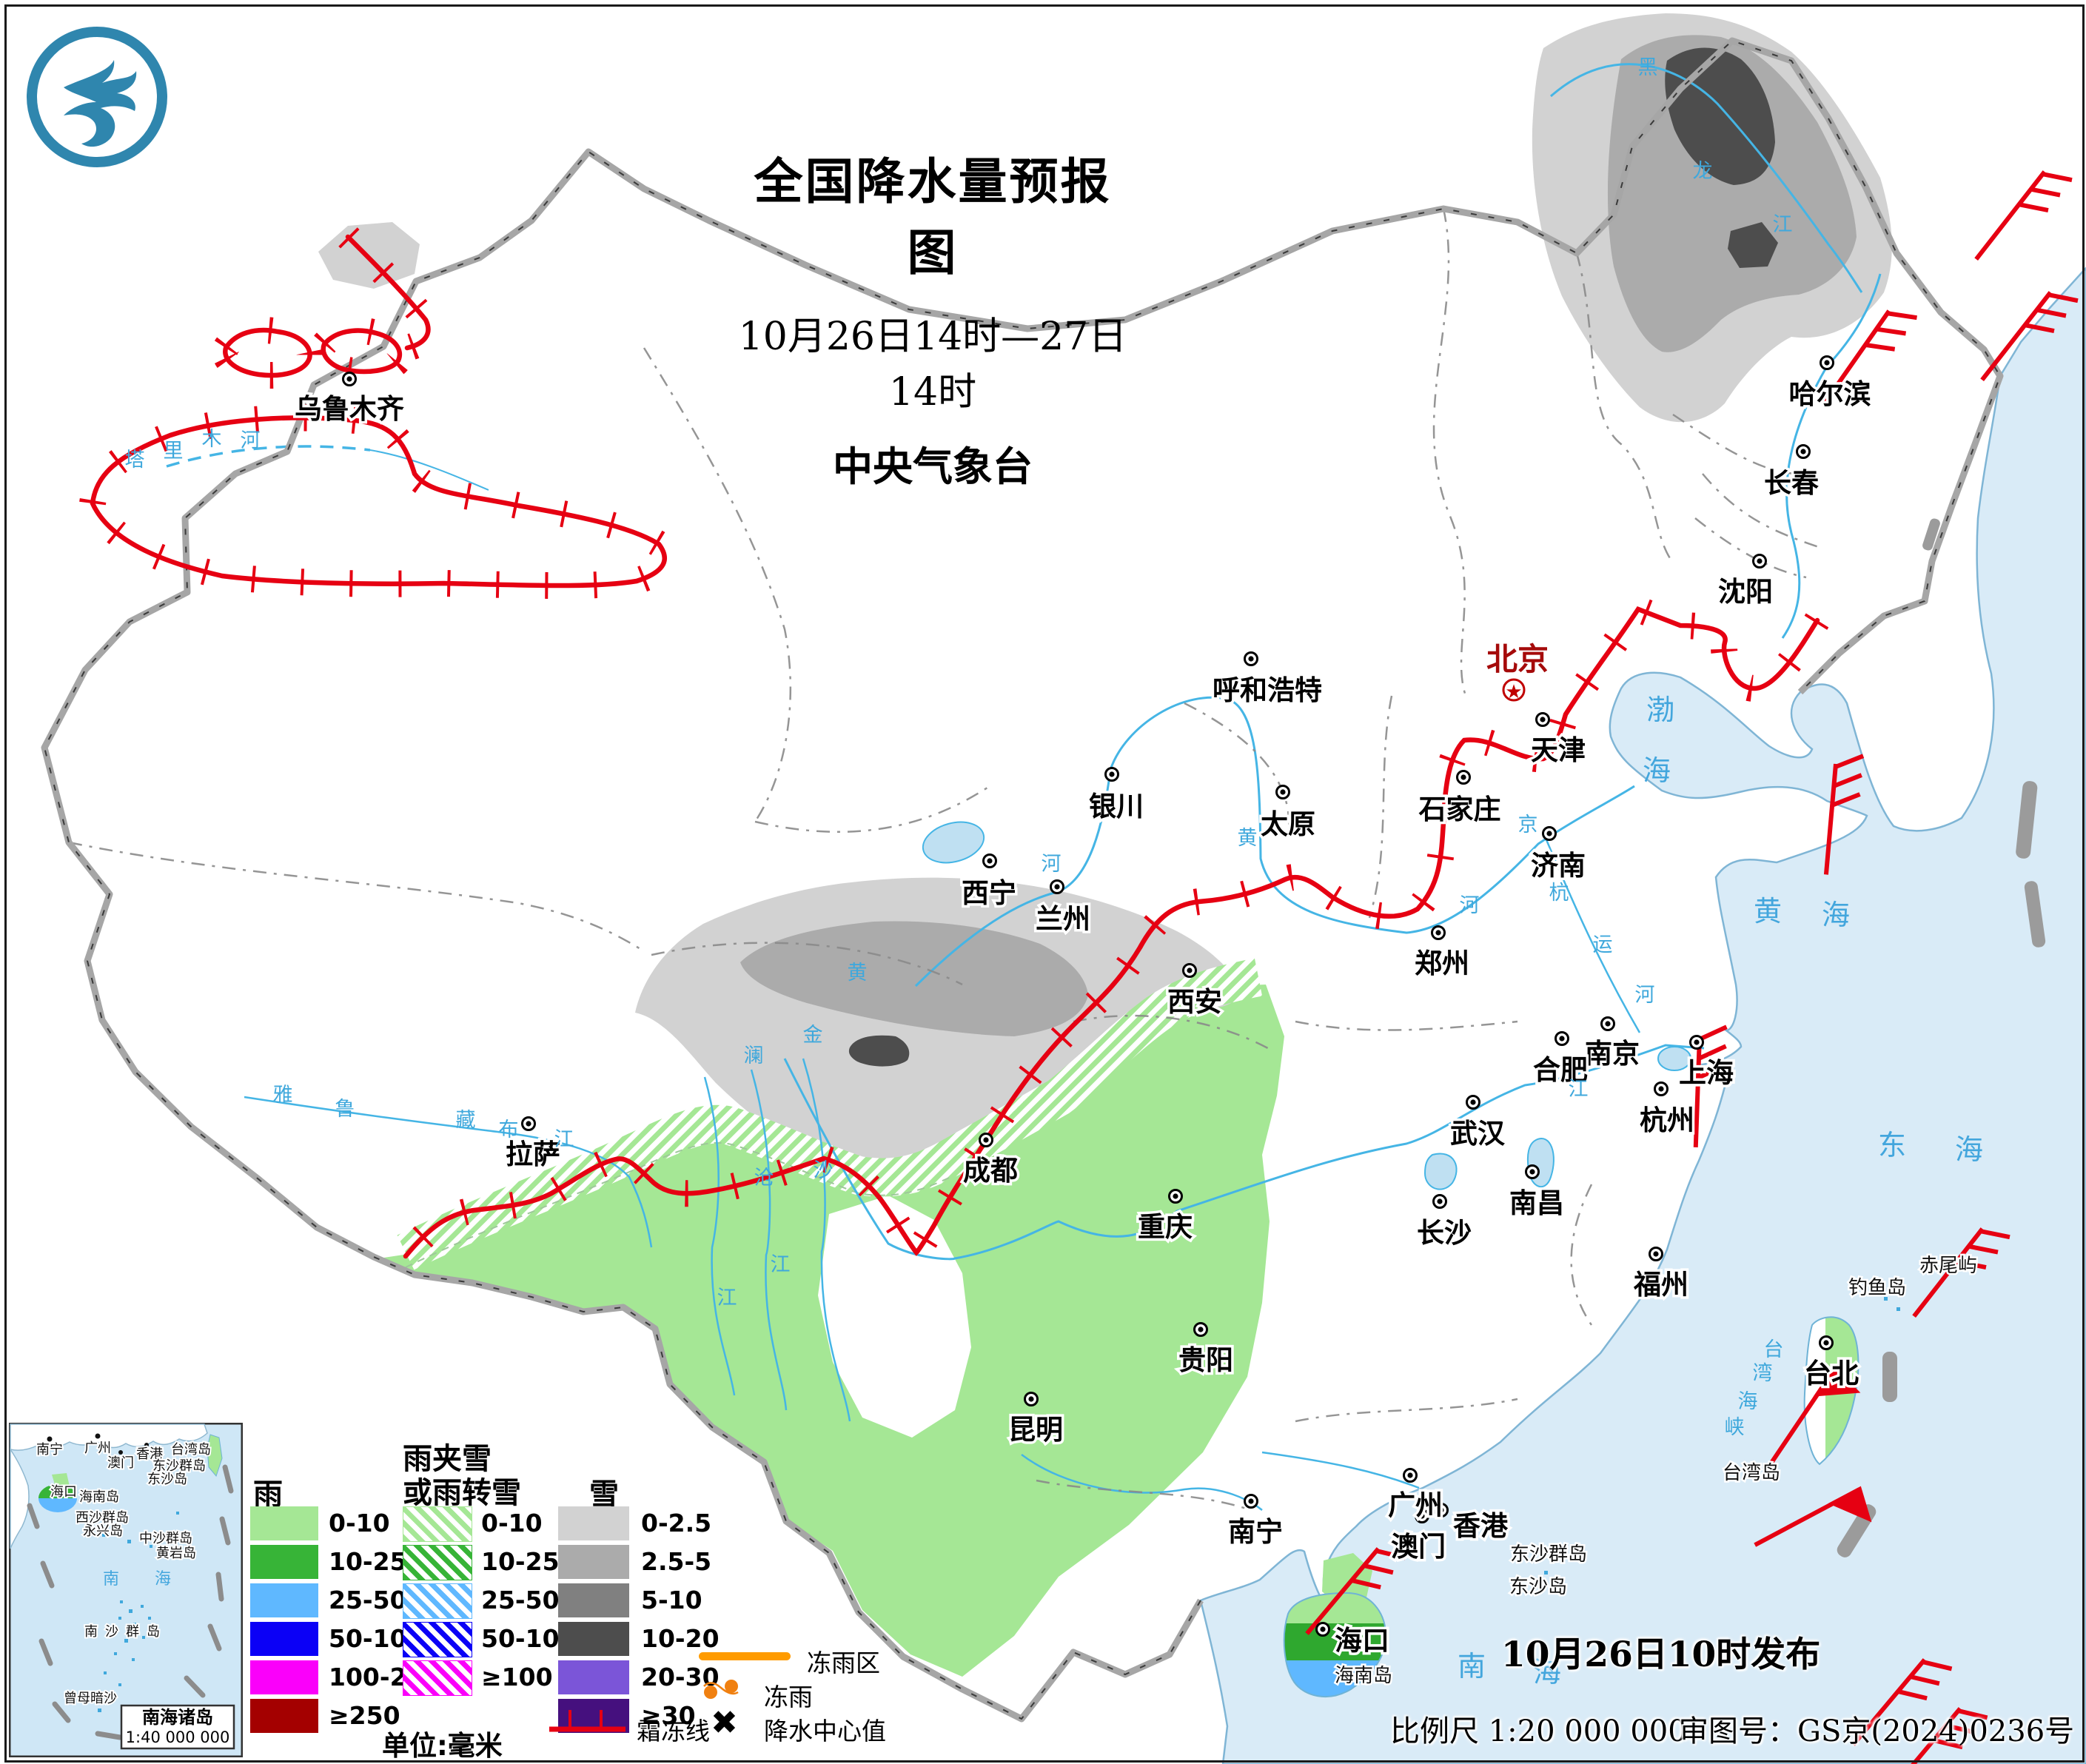  I want to click on city-label: 郑州, so click(1442, 963).